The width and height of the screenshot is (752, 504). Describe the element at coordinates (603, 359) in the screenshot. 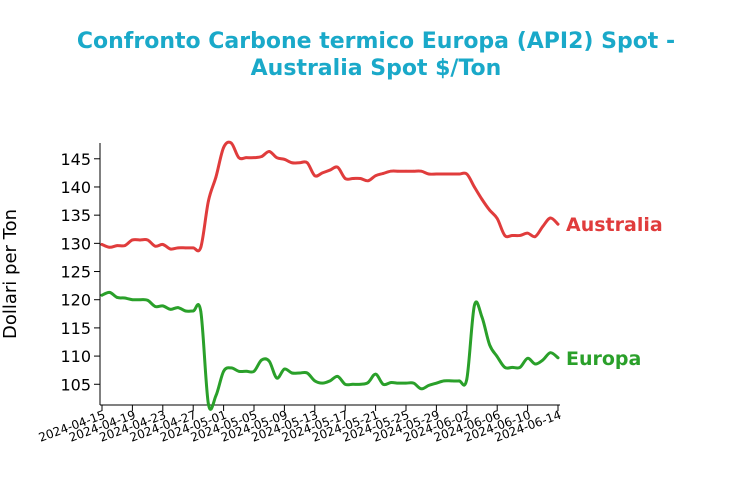

I see `series-label-europa: Europa` at that location.